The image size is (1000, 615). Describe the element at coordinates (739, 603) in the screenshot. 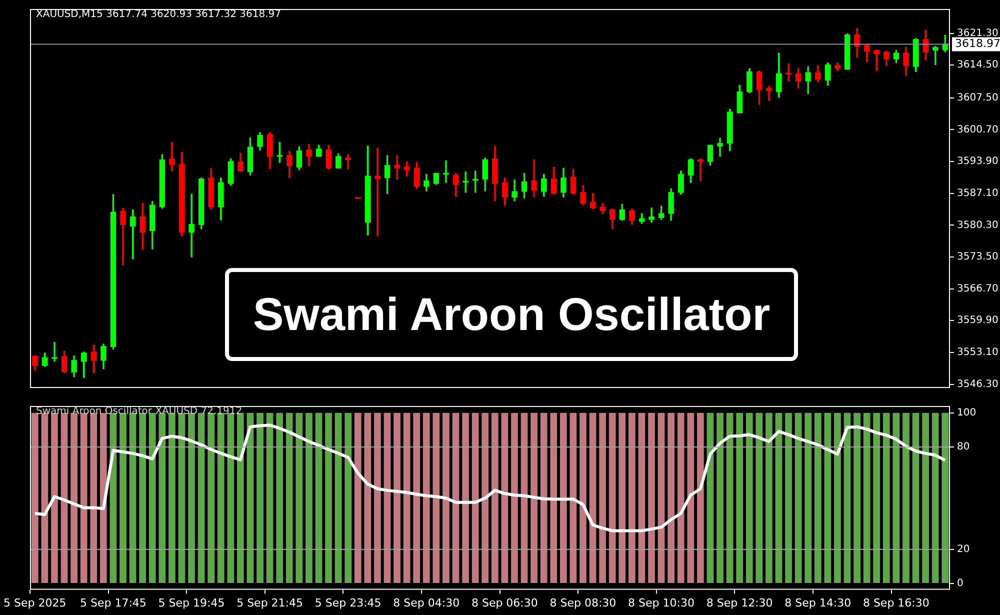

I see `x-tick-label: 8 Sep 12:30` at that location.